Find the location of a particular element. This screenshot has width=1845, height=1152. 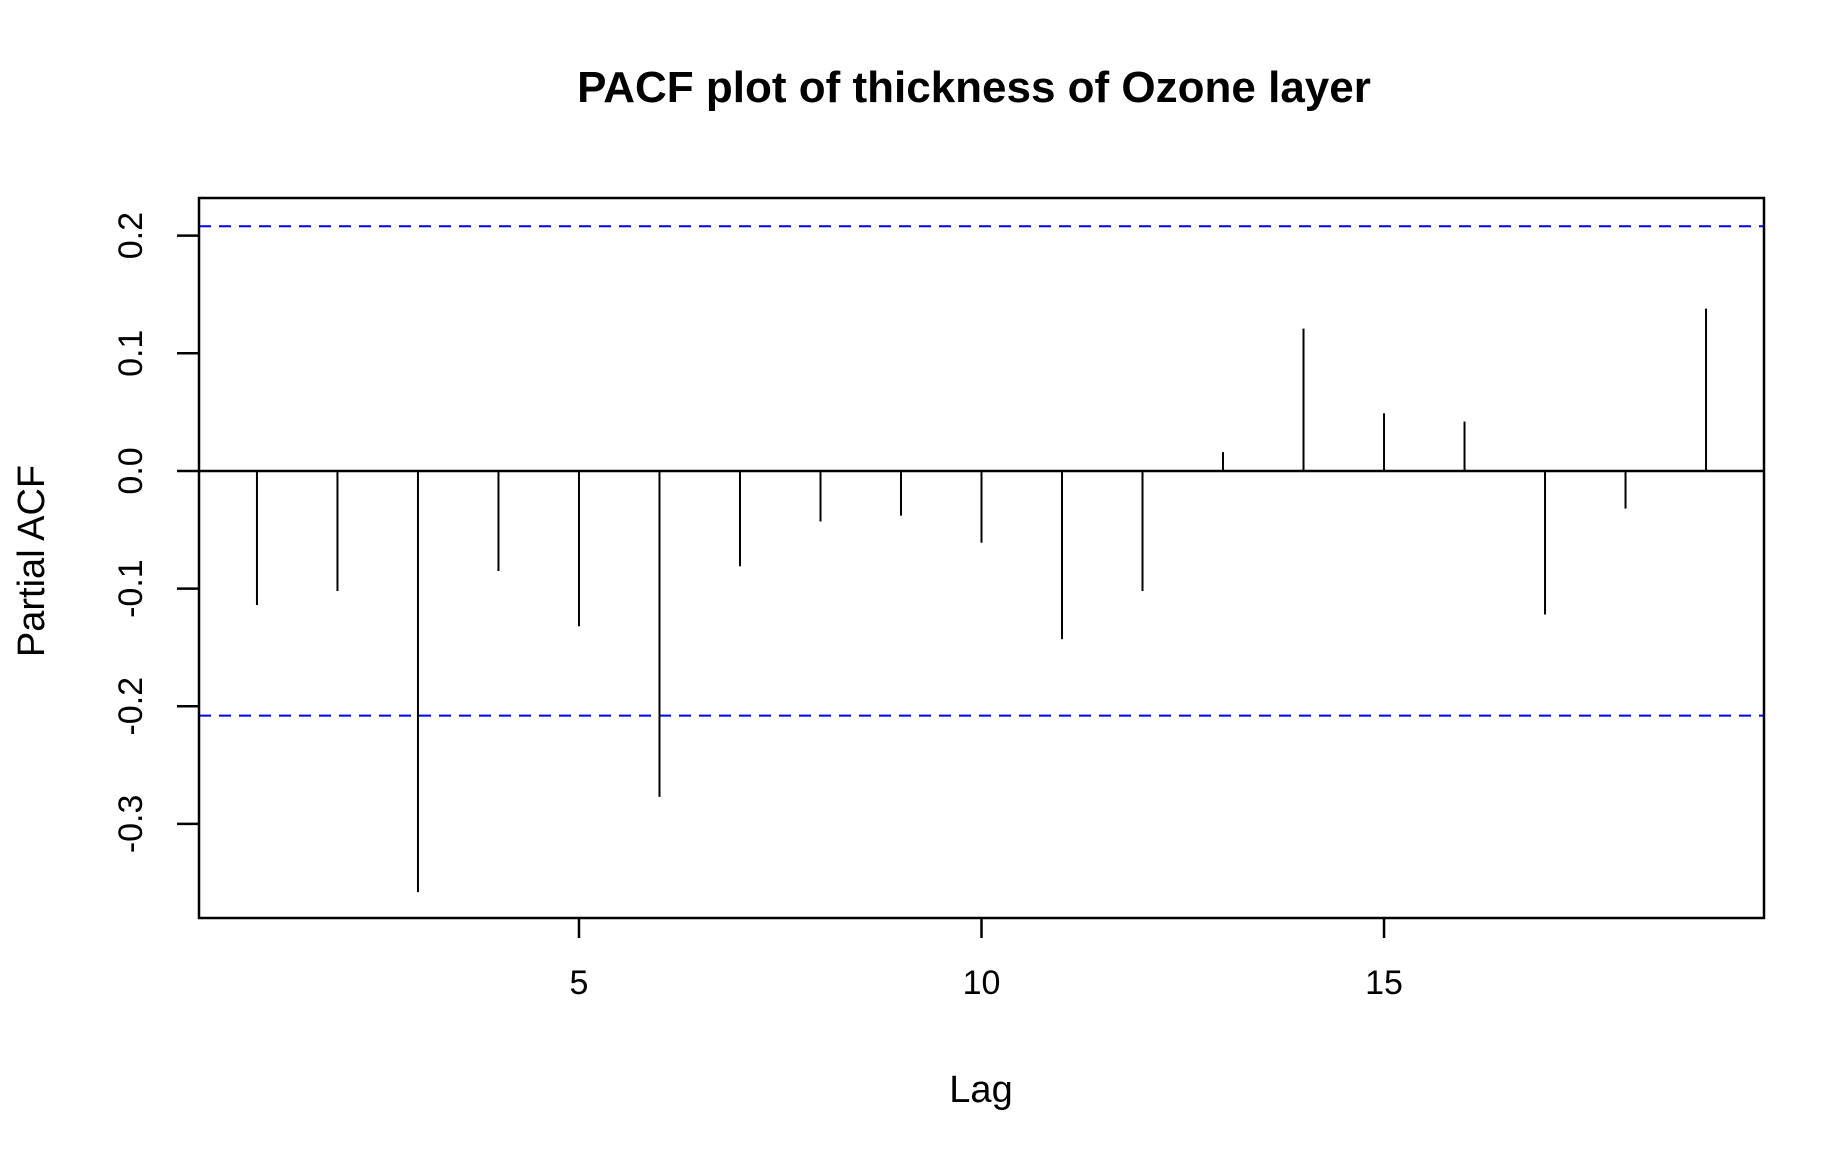

chart-title: PACF plot of thickness of Ozone layer is located at coordinates (974, 87).